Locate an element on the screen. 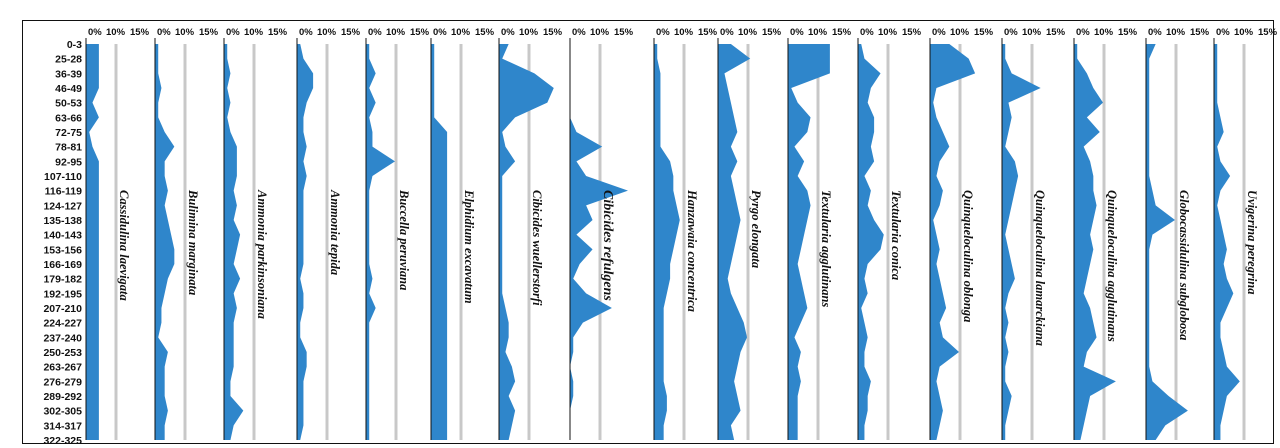  depth-label: 92-95 is located at coordinates (68, 162).